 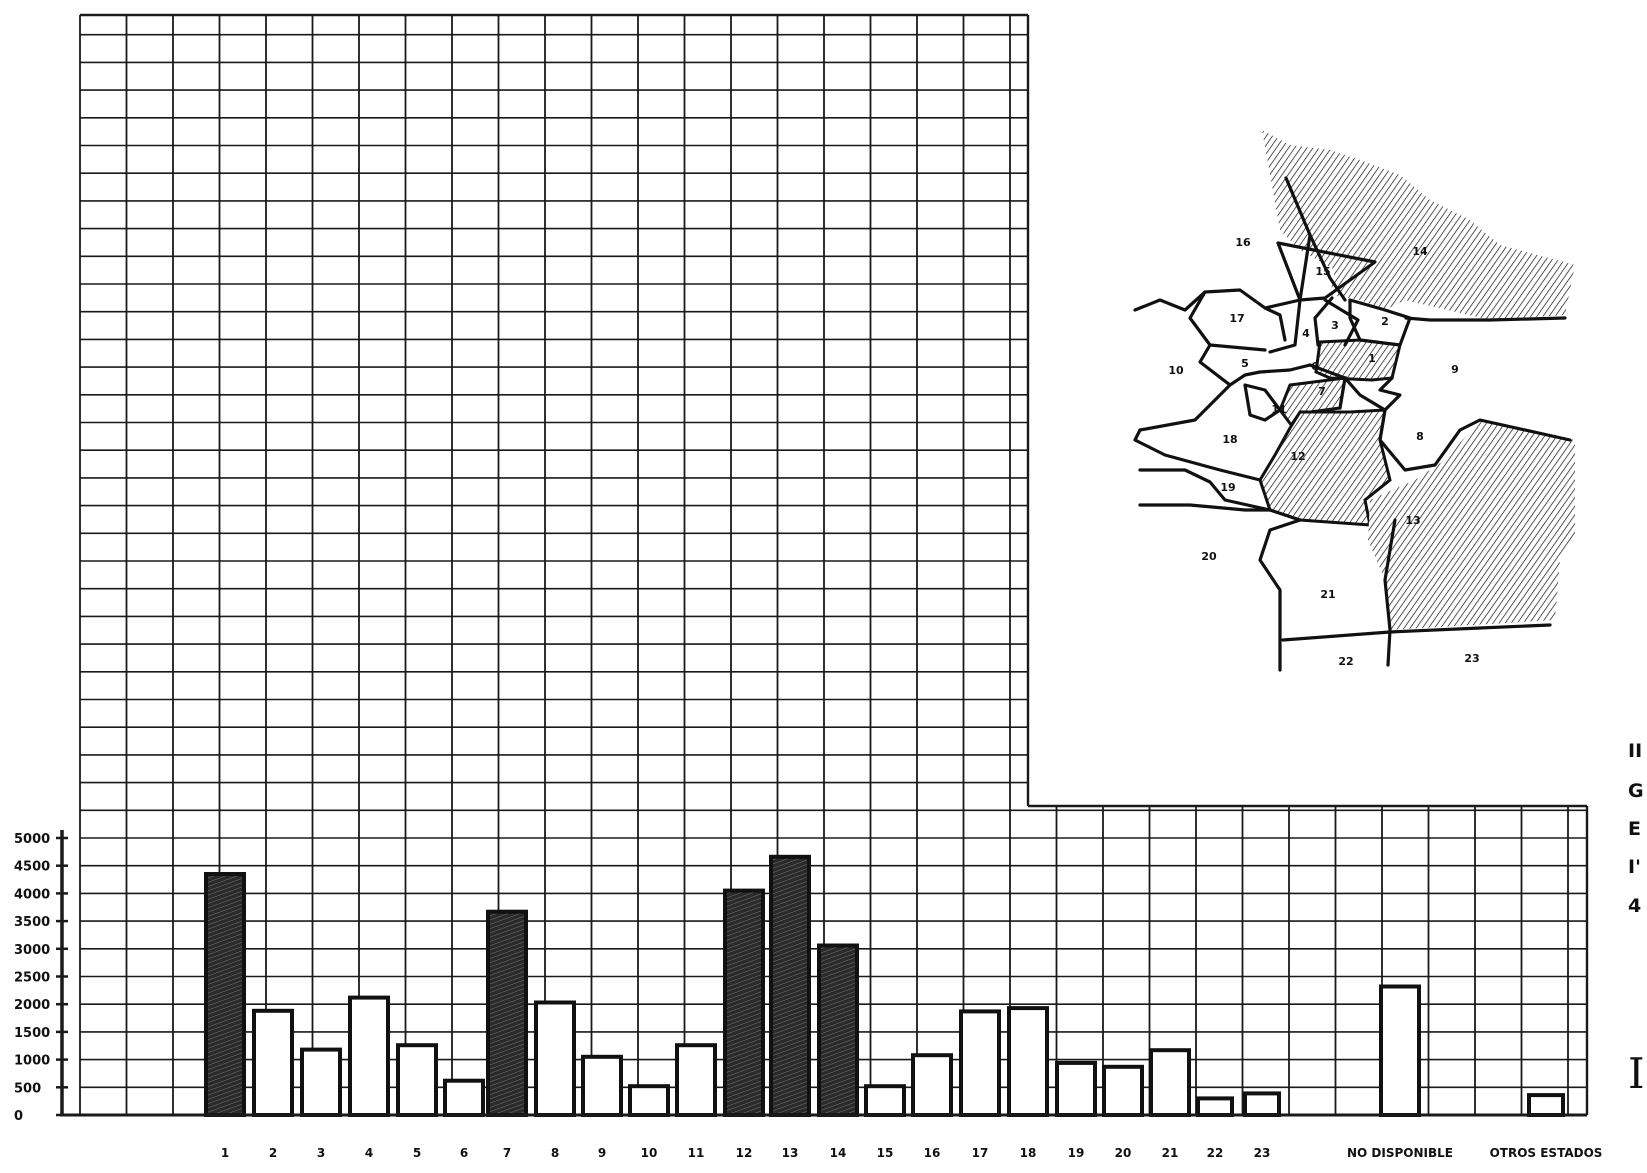 What do you see at coordinates (1278, 409) in the screenshot?
I see `map-region-label: 11` at bounding box center [1278, 409].